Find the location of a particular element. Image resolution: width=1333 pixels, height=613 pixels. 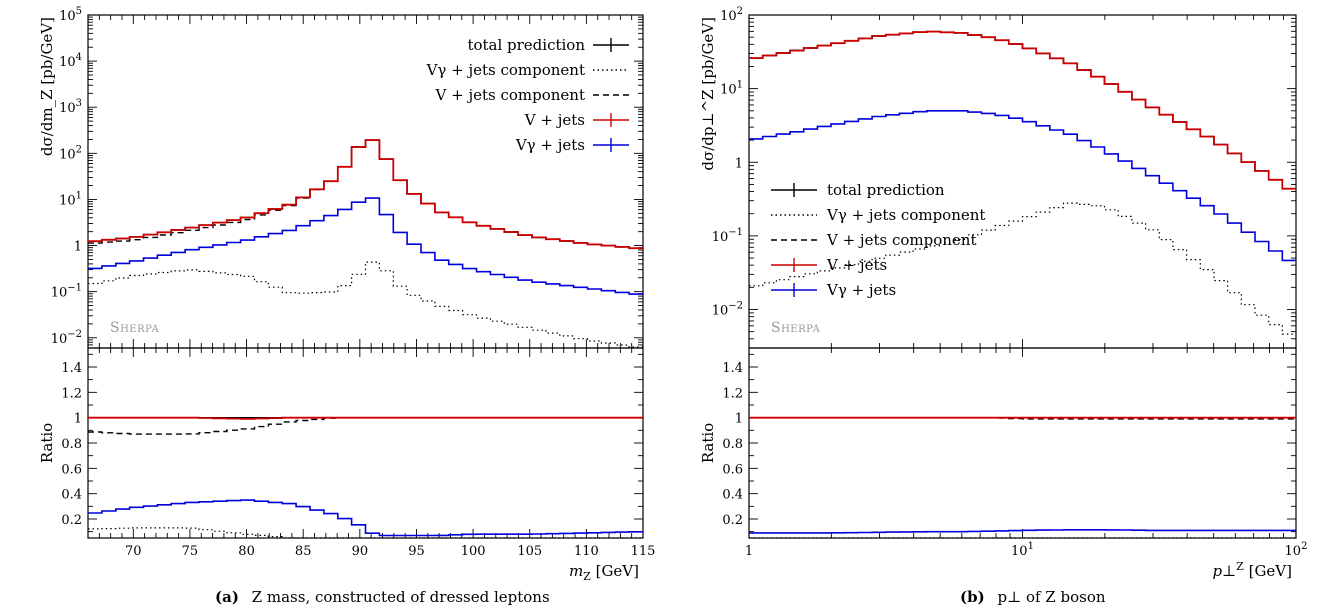

x-axis-label: mZ [GeV] is located at coordinates (604, 572).